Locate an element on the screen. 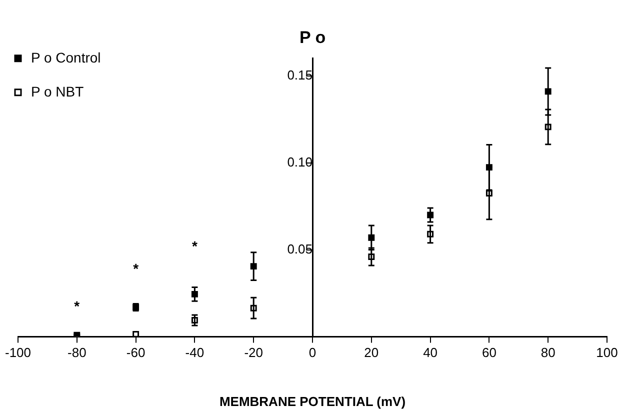 The height and width of the screenshot is (418, 627). legend-label: P o Control is located at coordinates (66, 57).